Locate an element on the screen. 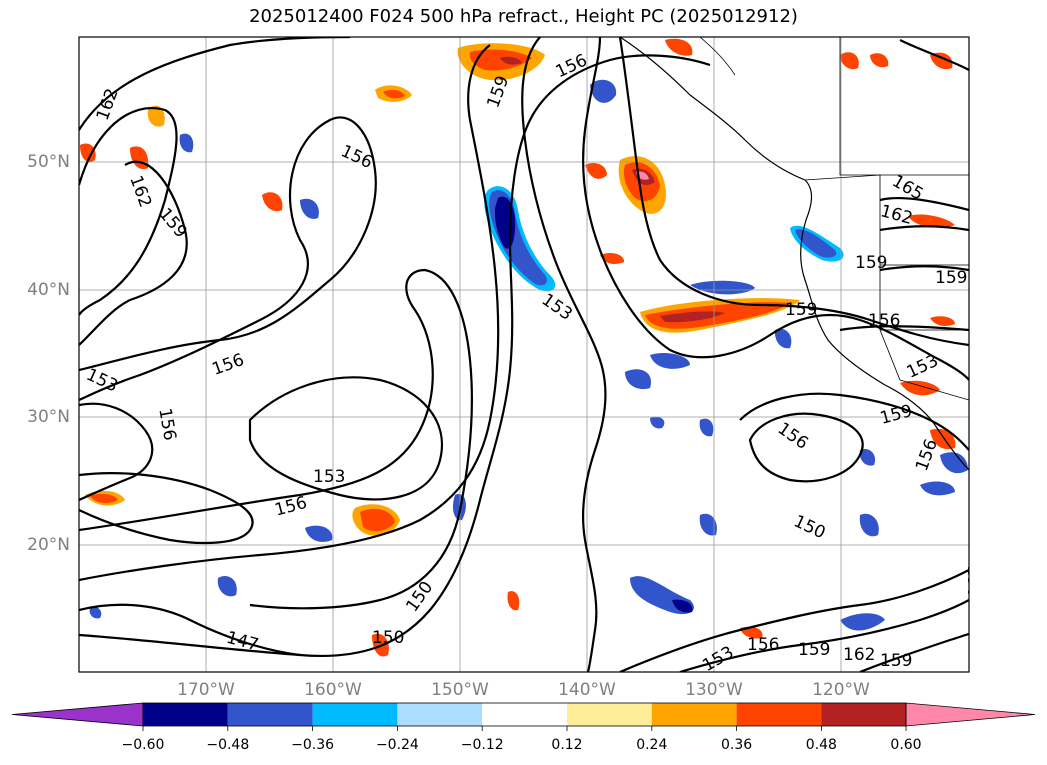 The width and height of the screenshot is (1047, 765). lat-label: 20°N is located at coordinates (48, 545).